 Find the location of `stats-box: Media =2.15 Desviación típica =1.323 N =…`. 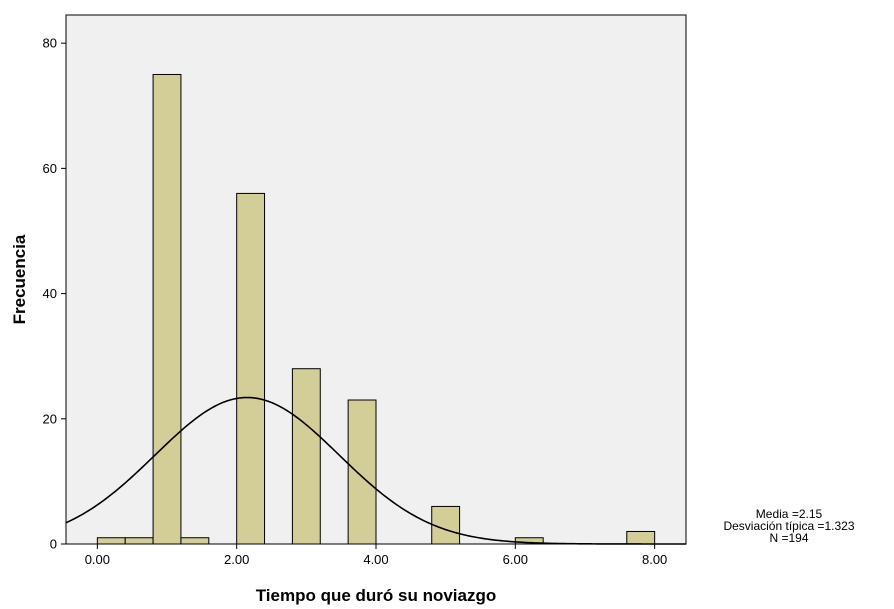

stats-box: Media =2.15 Desviación típica =1.323 N =… is located at coordinates (788, 526).